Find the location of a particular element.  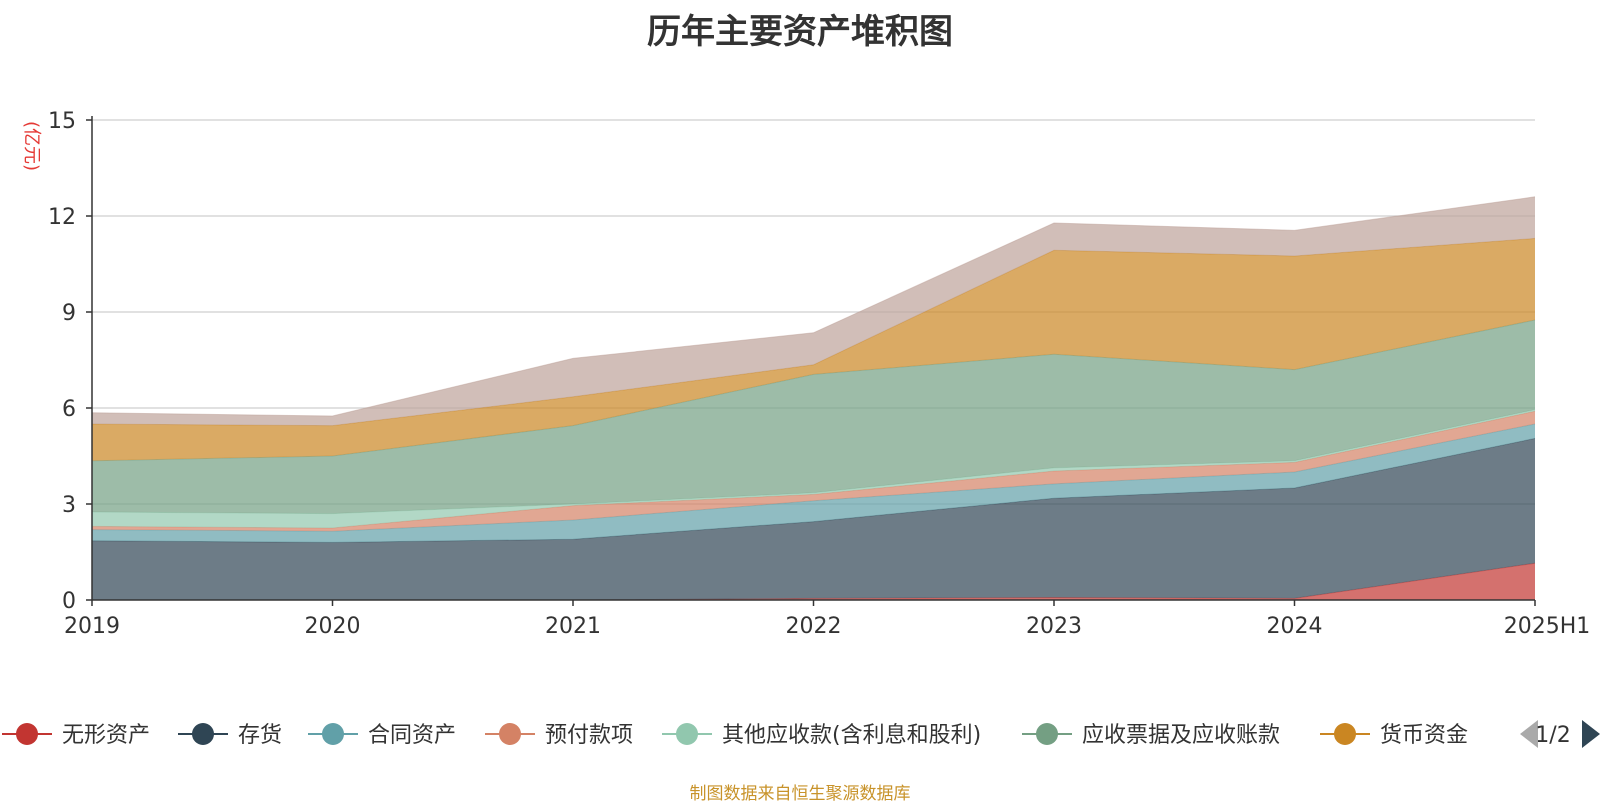

legend-label: 存货 is located at coordinates (260, 735).